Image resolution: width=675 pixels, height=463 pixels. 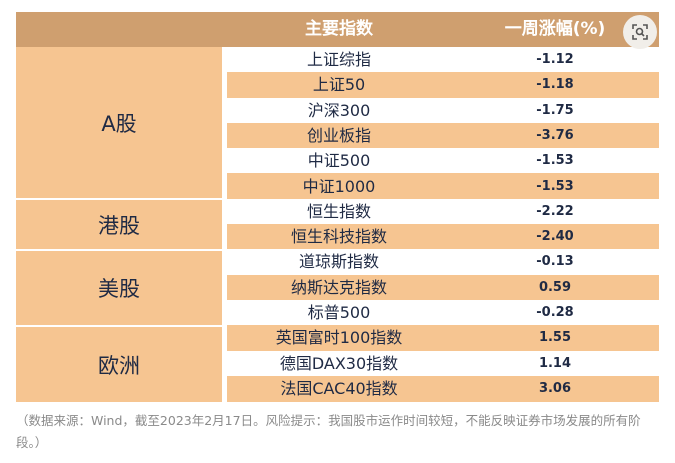 What do you see at coordinates (339, 363) in the screenshot?
I see `index-name: 德国DAX30指数` at bounding box center [339, 363].